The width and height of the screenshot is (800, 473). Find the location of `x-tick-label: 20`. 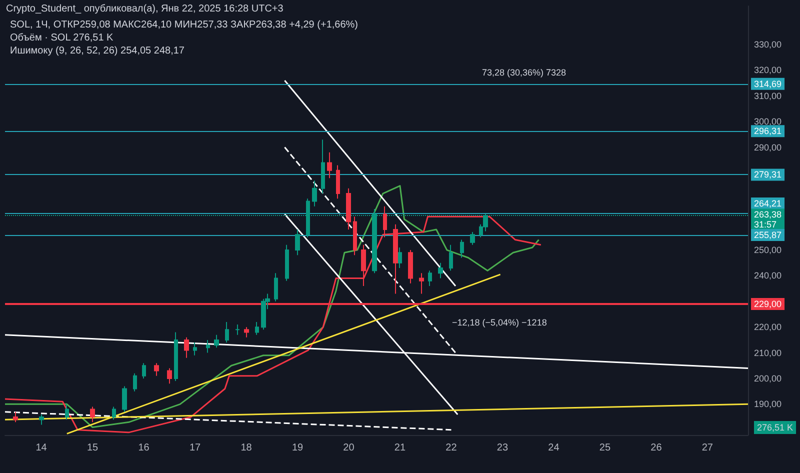

x-tick-label: 20 is located at coordinates (349, 448).